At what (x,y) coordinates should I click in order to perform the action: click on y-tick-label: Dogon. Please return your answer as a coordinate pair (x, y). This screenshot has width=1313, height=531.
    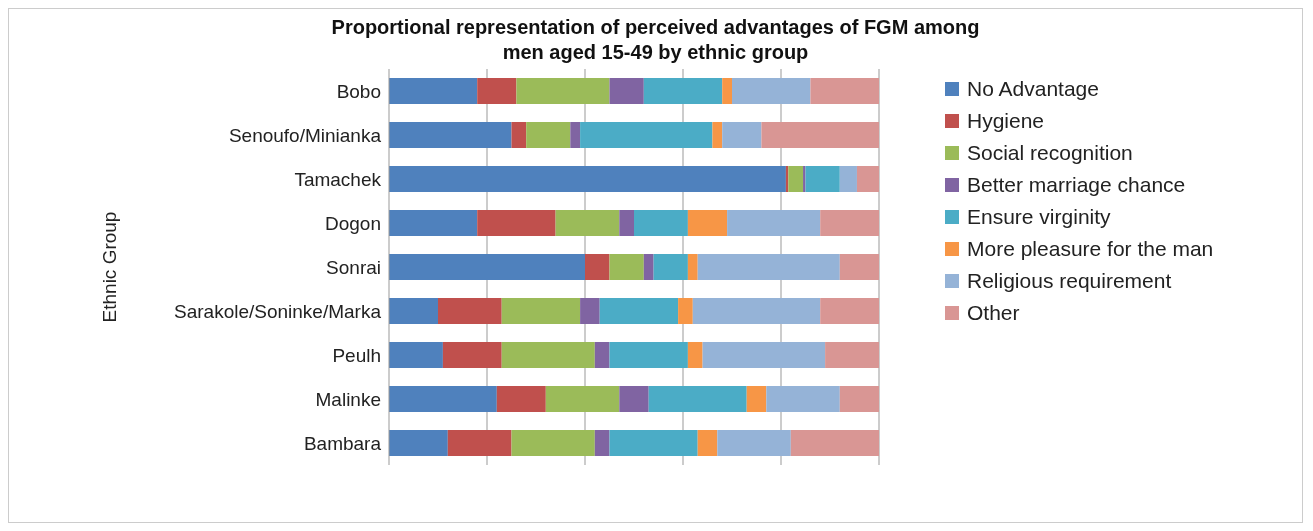
    Looking at the image, I should click on (353, 223).